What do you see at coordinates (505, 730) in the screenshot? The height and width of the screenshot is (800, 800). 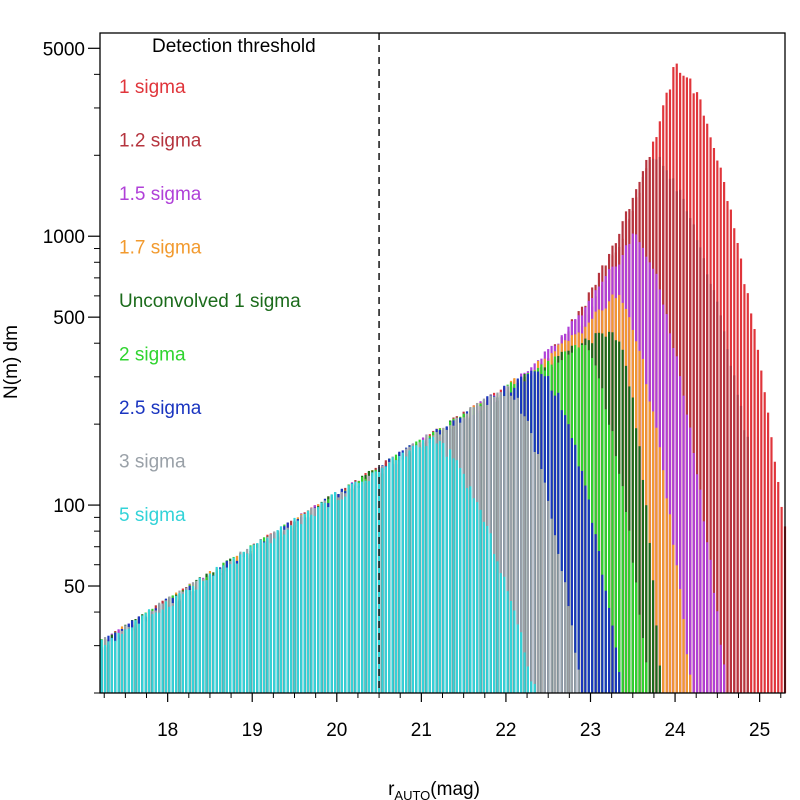 I see `x-tick-label: 22` at bounding box center [505, 730].